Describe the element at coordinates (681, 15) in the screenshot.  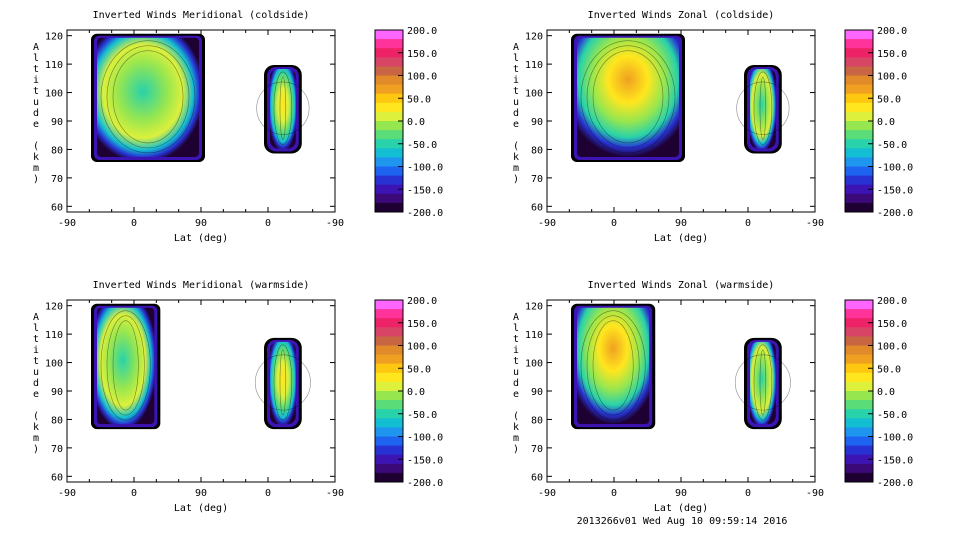
I see `chart-title: Inverted Winds Zonal (coldside)` at that location.